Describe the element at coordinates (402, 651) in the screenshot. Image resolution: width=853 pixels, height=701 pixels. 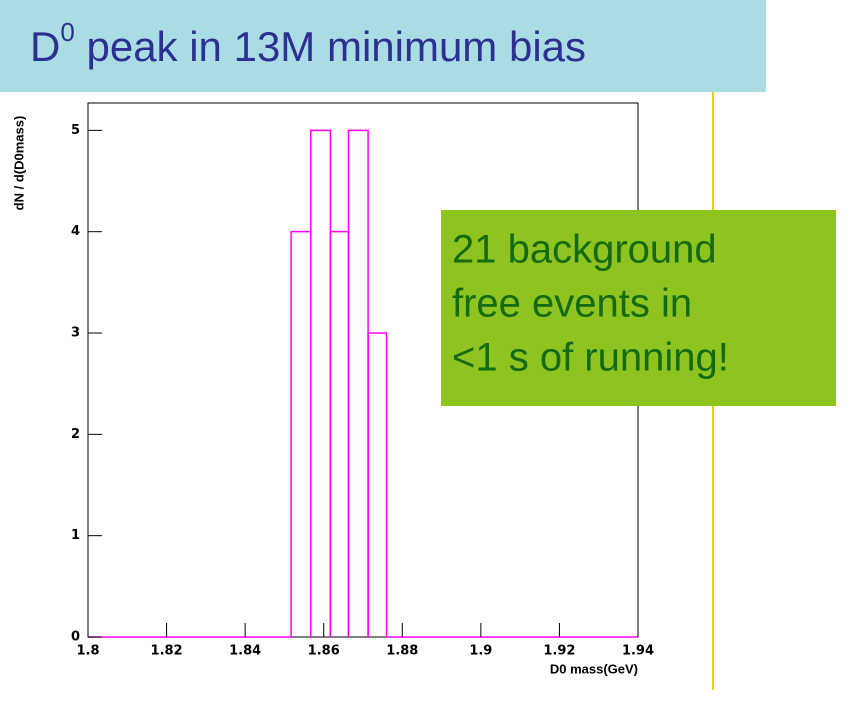
I see `x-tick-label: 1.88` at that location.